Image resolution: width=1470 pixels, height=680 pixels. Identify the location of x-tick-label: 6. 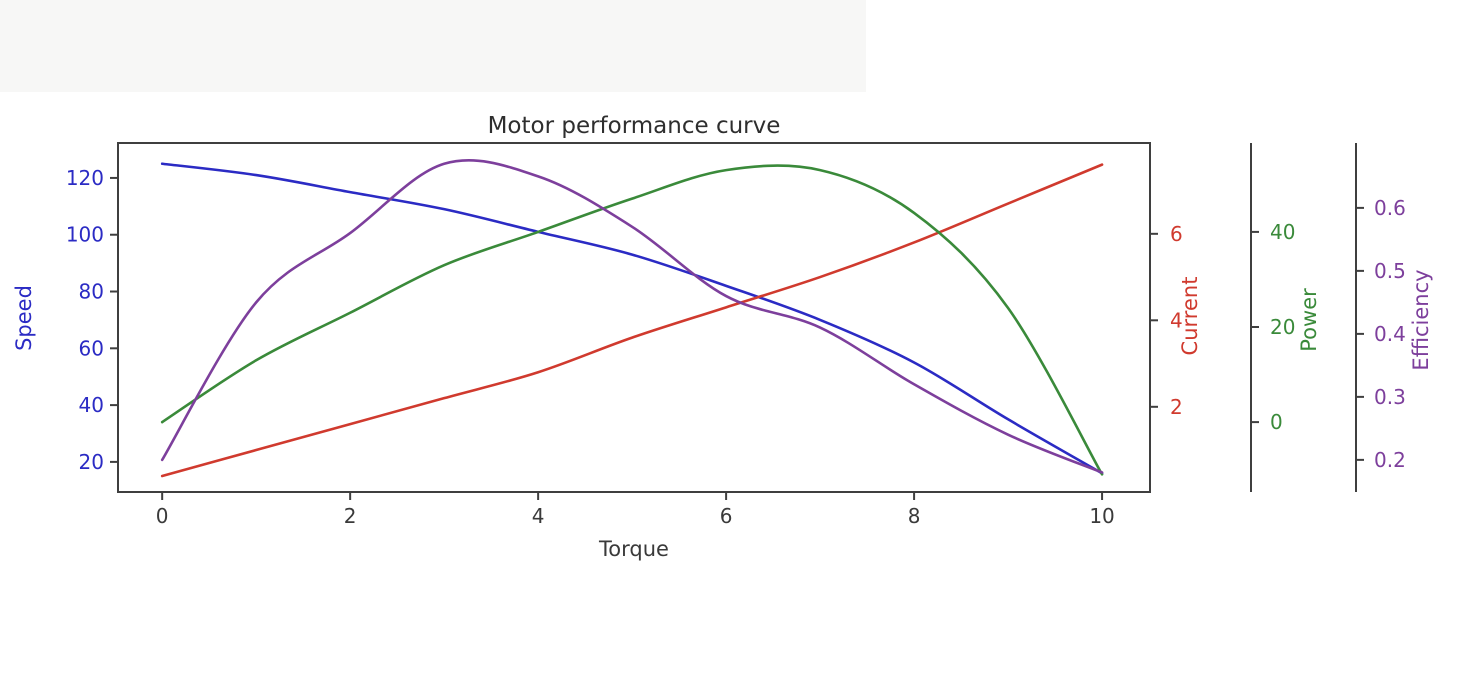
(726, 516).